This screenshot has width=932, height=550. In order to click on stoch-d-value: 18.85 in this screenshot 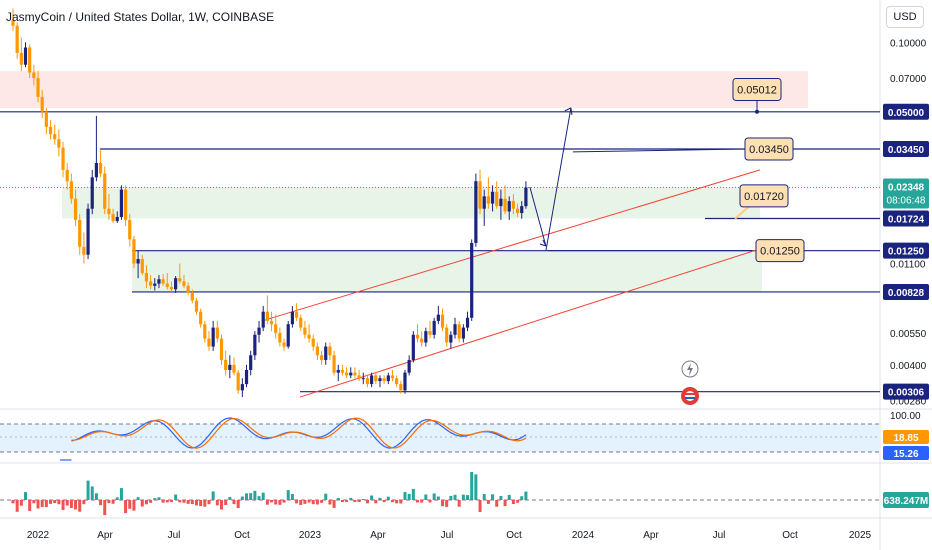, I will do `click(905, 438)`.